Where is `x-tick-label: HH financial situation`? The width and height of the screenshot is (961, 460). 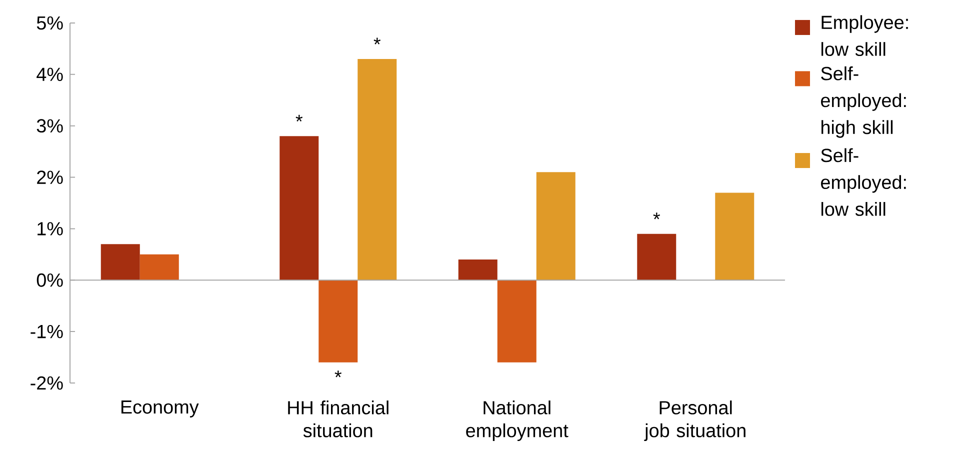 x-tick-label: HH financial situation is located at coordinates (338, 419).